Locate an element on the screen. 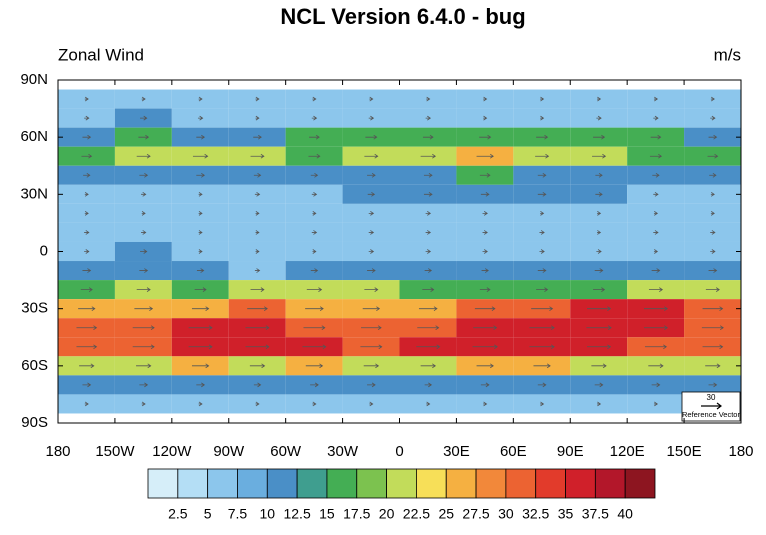  colorbar-label: 35 is located at coordinates (566, 514).